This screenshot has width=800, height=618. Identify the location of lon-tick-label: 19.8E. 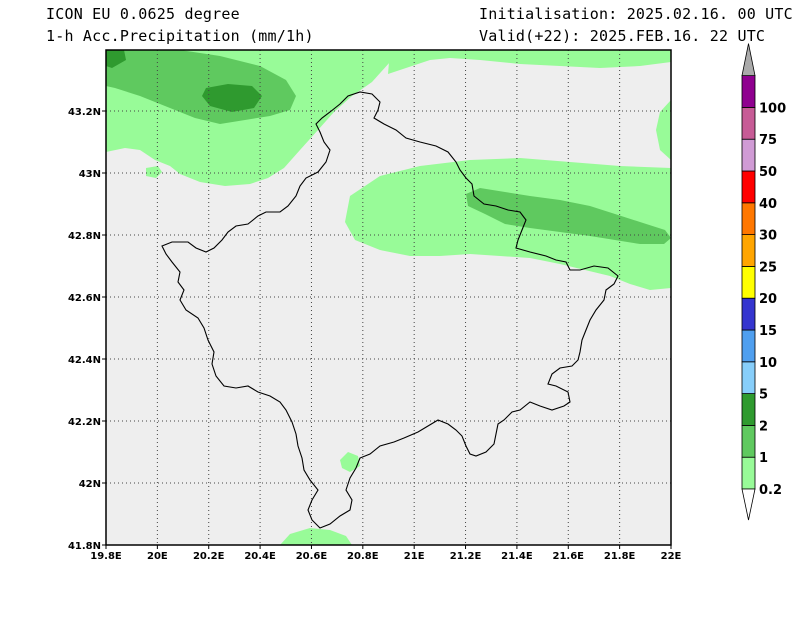
(106, 556).